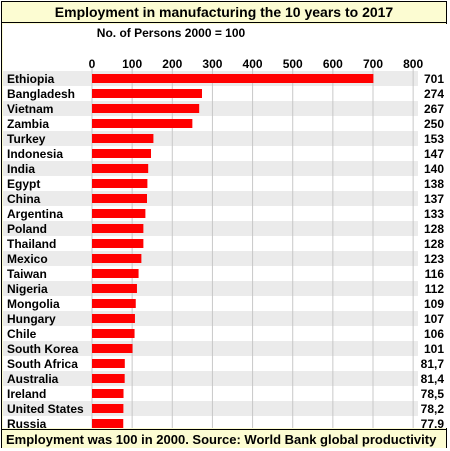 The height and width of the screenshot is (451, 450). Describe the element at coordinates (333, 64) in the screenshot. I see `x-tick-label: 600` at that location.